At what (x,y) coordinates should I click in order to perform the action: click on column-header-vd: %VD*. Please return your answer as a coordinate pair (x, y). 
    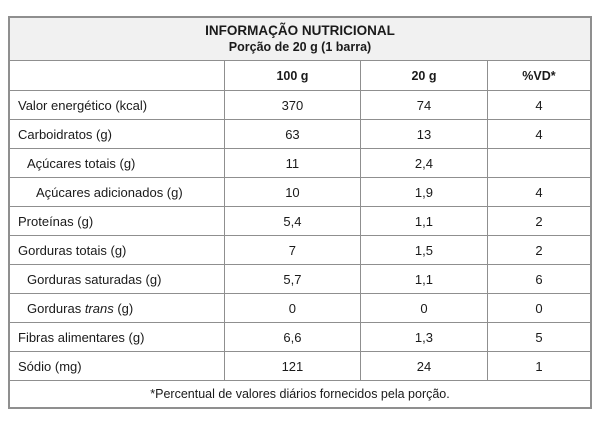
    Looking at the image, I should click on (539, 75).